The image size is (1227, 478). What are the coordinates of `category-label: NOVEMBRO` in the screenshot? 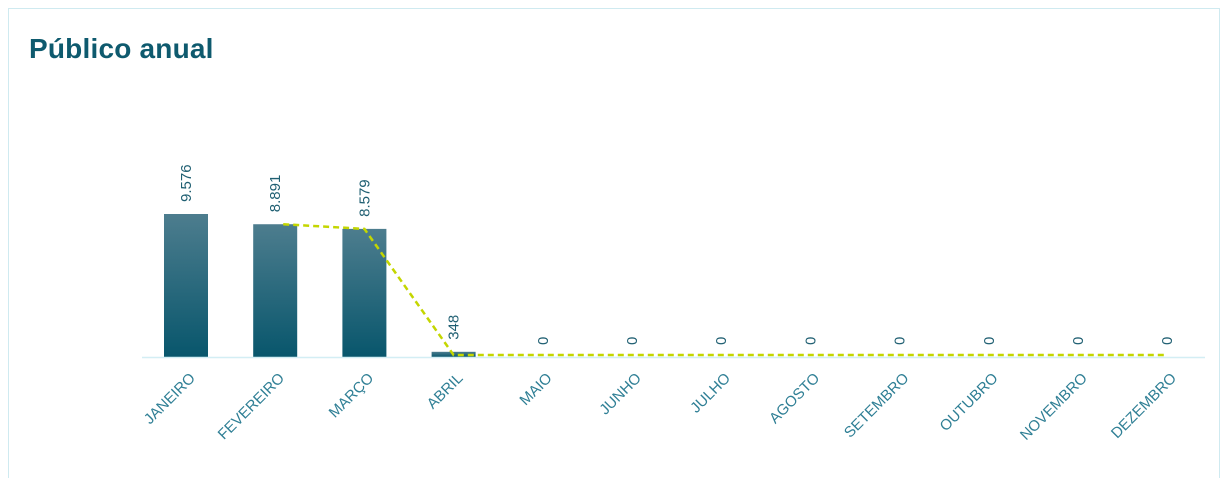 It's located at (1054, 407).